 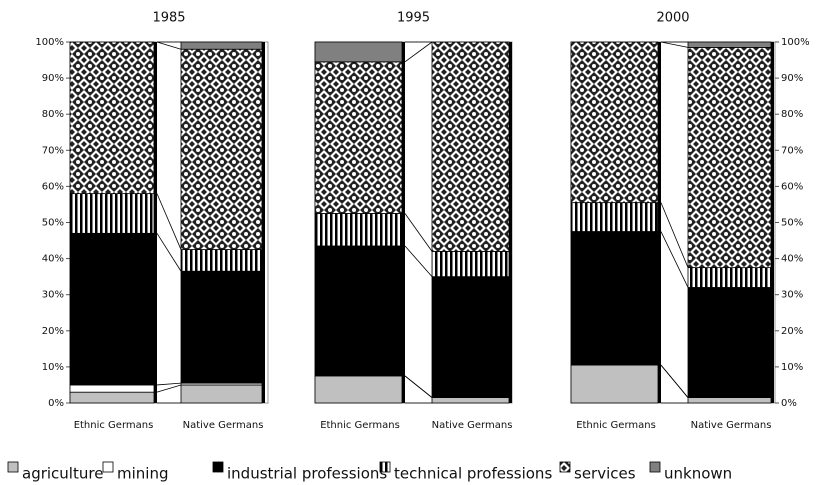 I want to click on panel-title: 2000, so click(x=672, y=18).